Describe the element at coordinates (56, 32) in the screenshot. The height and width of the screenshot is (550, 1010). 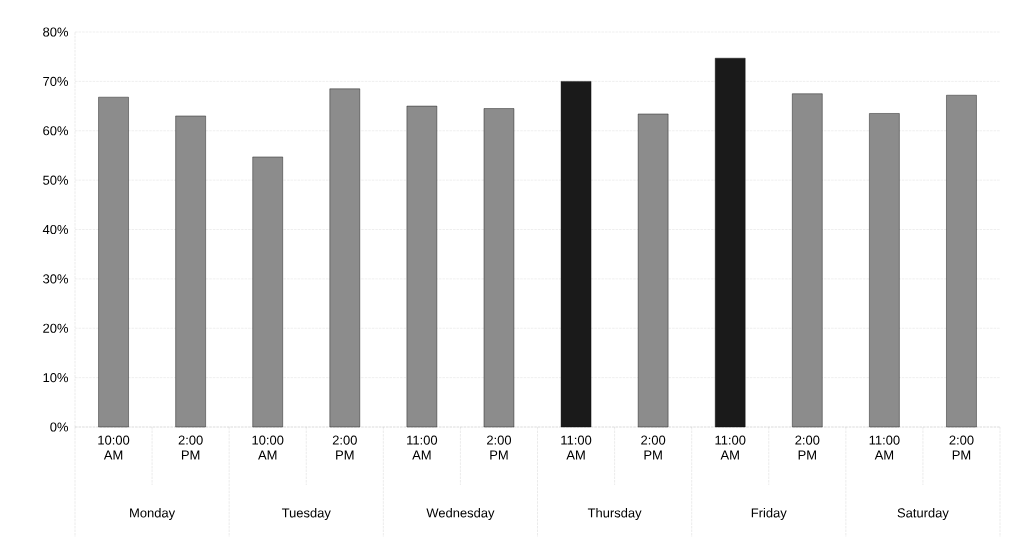
I see `y-tick-label: 80%` at that location.